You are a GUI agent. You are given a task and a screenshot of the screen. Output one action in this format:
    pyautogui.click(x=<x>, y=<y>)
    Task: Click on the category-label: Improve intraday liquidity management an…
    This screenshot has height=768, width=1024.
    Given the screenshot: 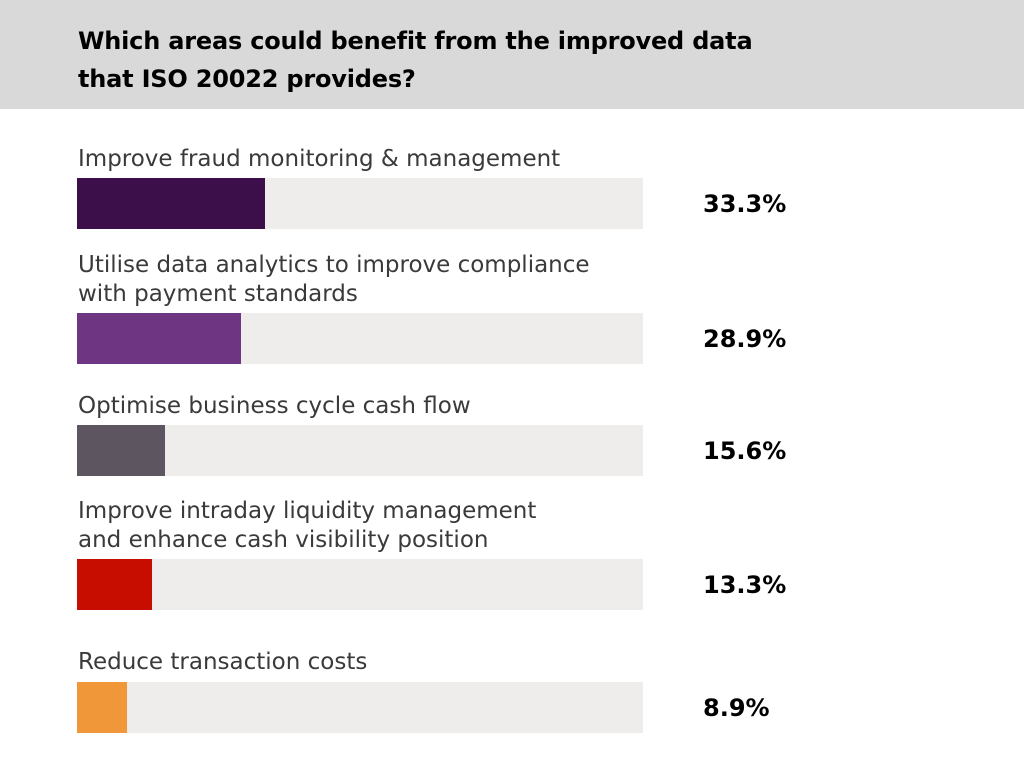 What is the action you would take?
    pyautogui.click(x=307, y=525)
    